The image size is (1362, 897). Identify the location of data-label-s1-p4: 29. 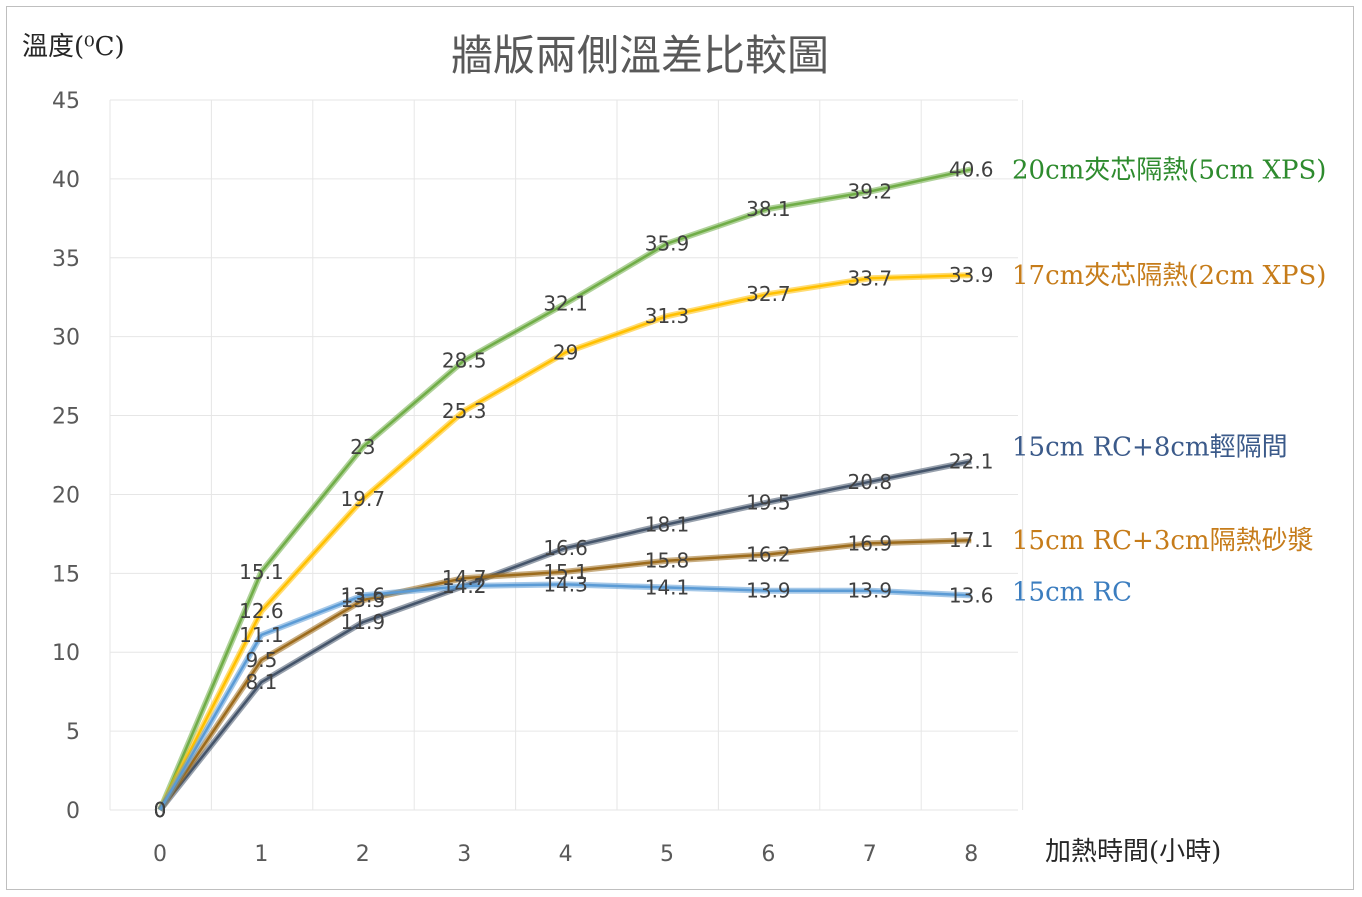
(565, 352).